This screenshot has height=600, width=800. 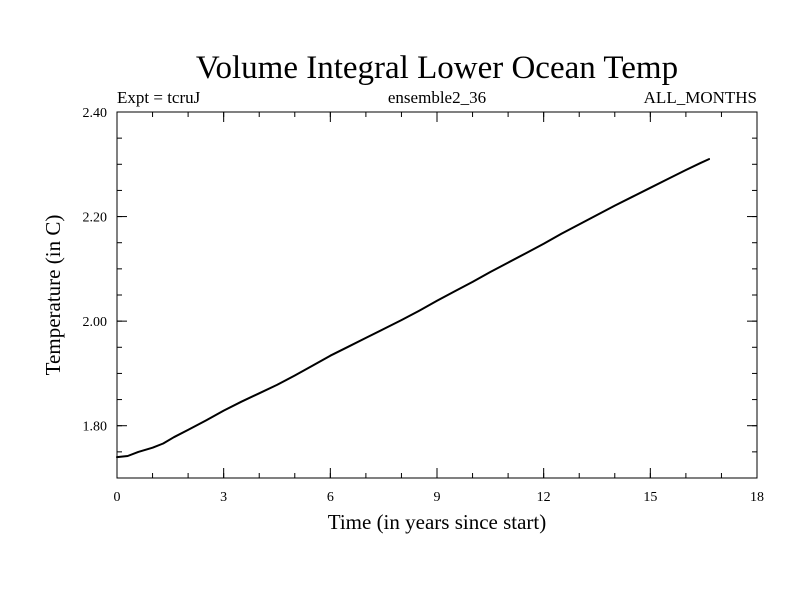 I want to click on y-tick-label: 2.40, so click(x=95, y=113).